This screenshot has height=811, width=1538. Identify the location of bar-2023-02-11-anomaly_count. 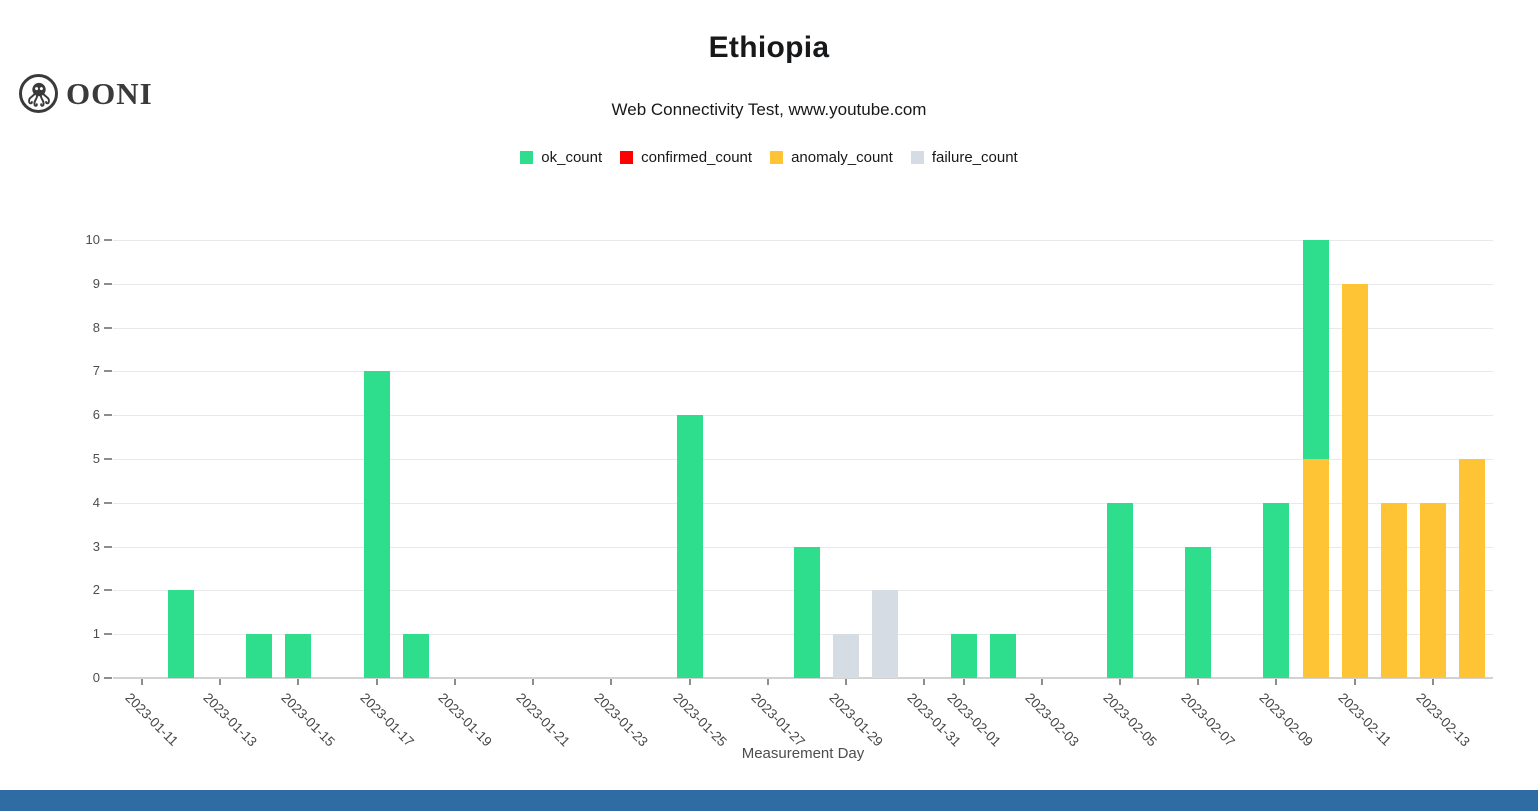
(1354, 480).